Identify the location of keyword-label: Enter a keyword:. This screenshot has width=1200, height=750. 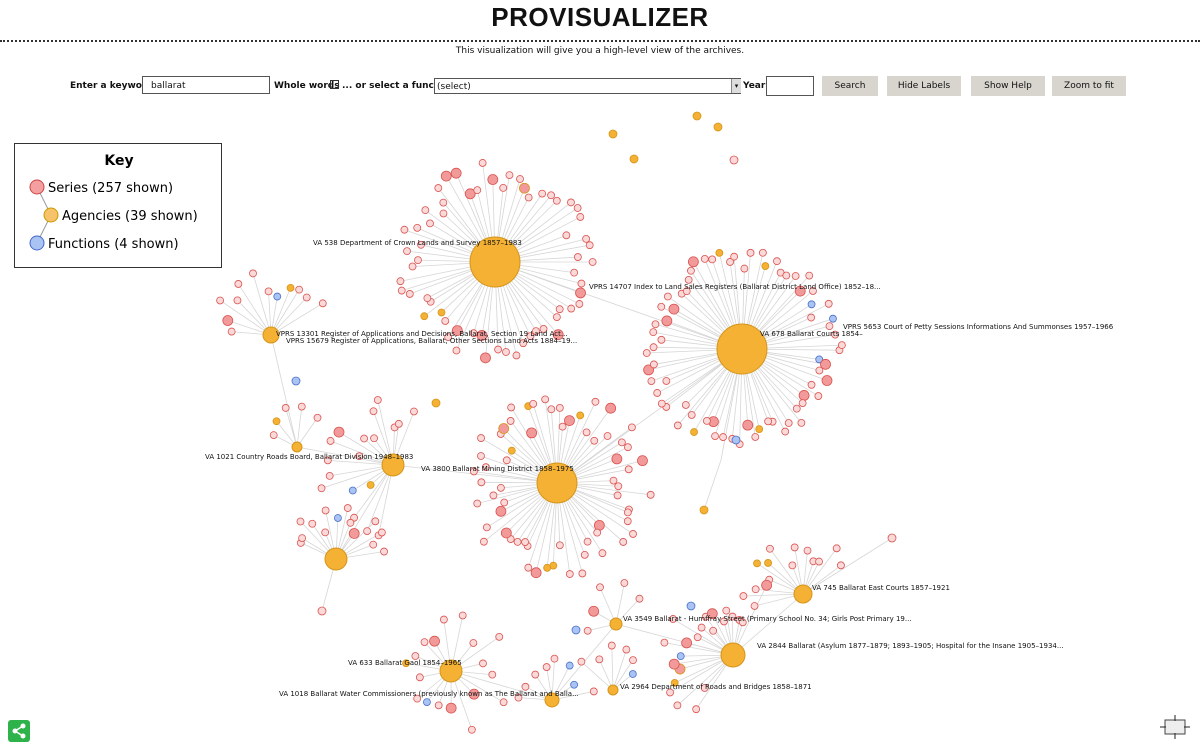
(113, 86).